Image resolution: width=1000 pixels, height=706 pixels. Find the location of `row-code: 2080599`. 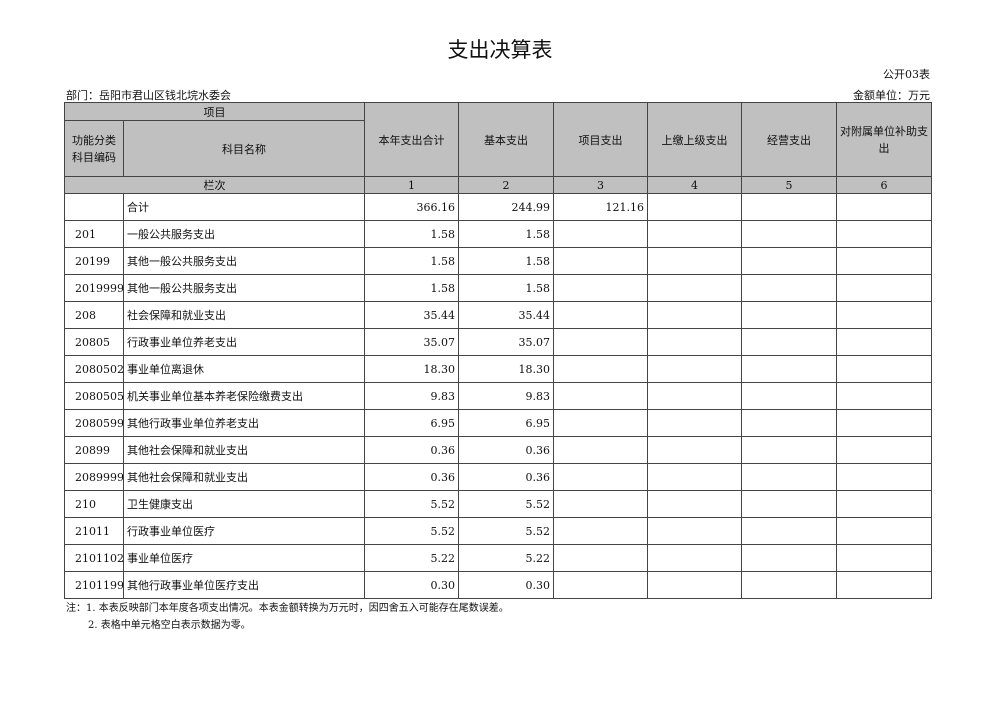

row-code: 2080599 is located at coordinates (94, 423).